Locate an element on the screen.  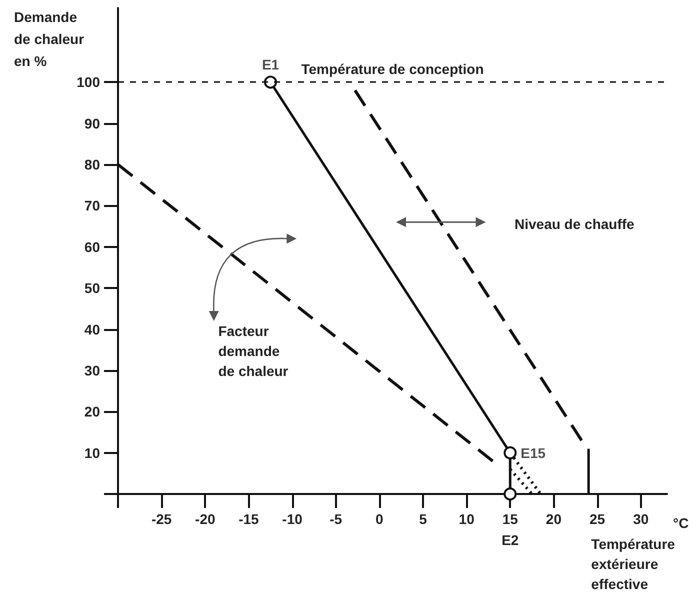
annotation: Facteur demande de chaleur is located at coordinates (253, 351).